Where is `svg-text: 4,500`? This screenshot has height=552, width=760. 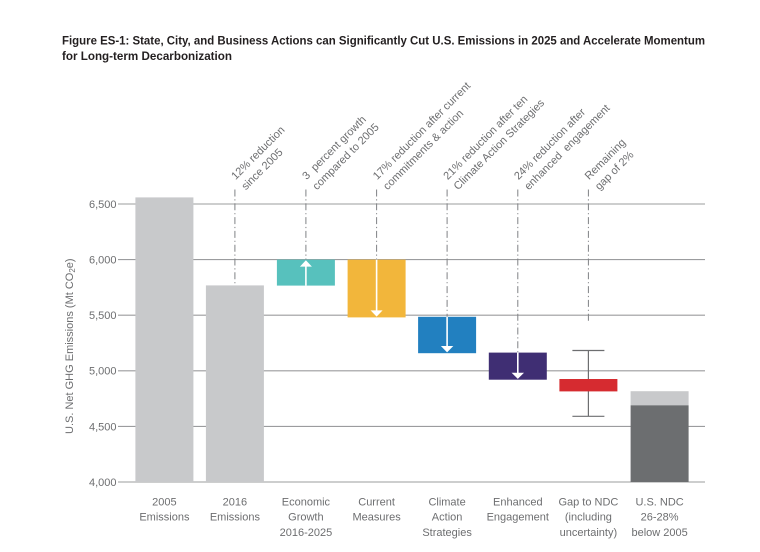
svg-text: 4,500 is located at coordinates (103, 427).